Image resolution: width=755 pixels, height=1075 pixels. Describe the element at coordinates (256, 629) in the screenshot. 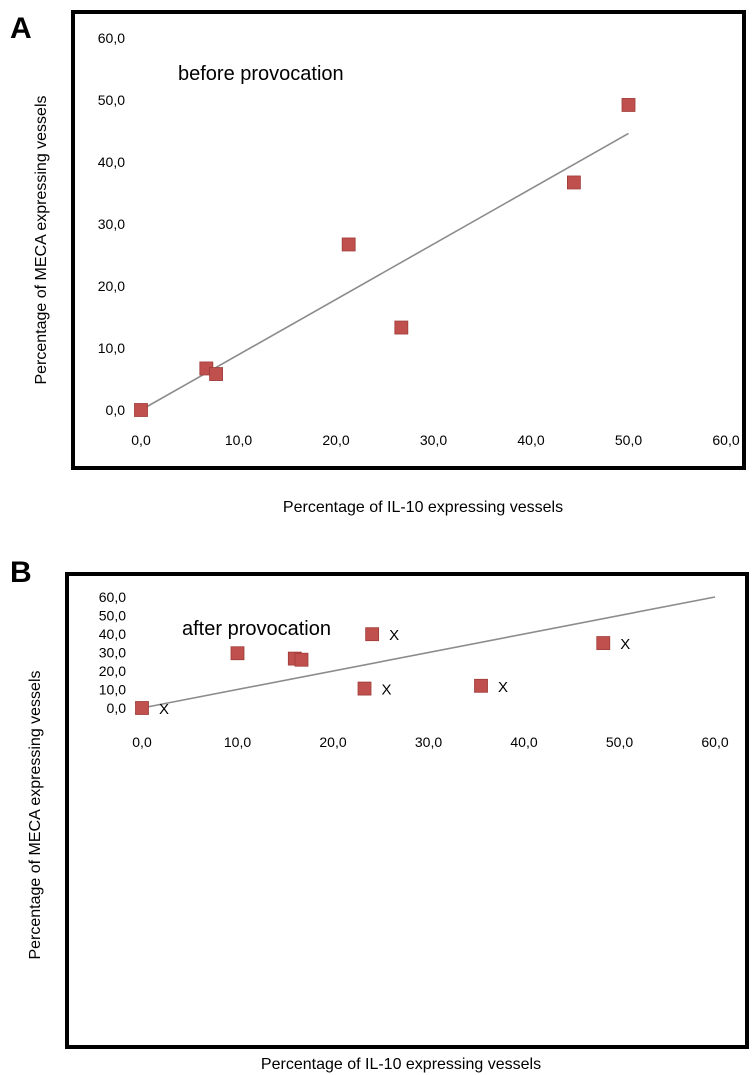

I see `annotation-label: after provocation` at that location.